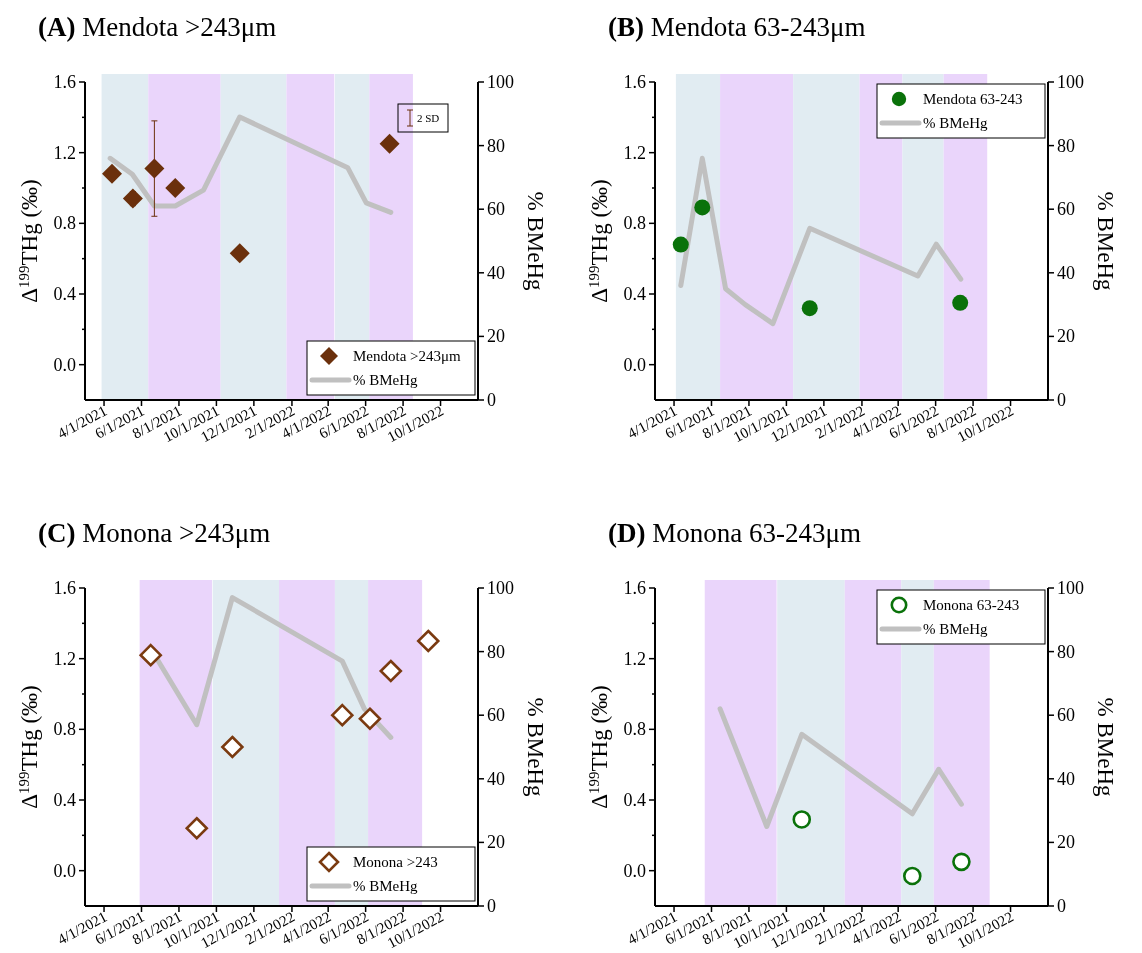 This screenshot has height=953, width=1142. What do you see at coordinates (973, 99) in the screenshot?
I see `legend-label: Mendota 63-243` at bounding box center [973, 99].